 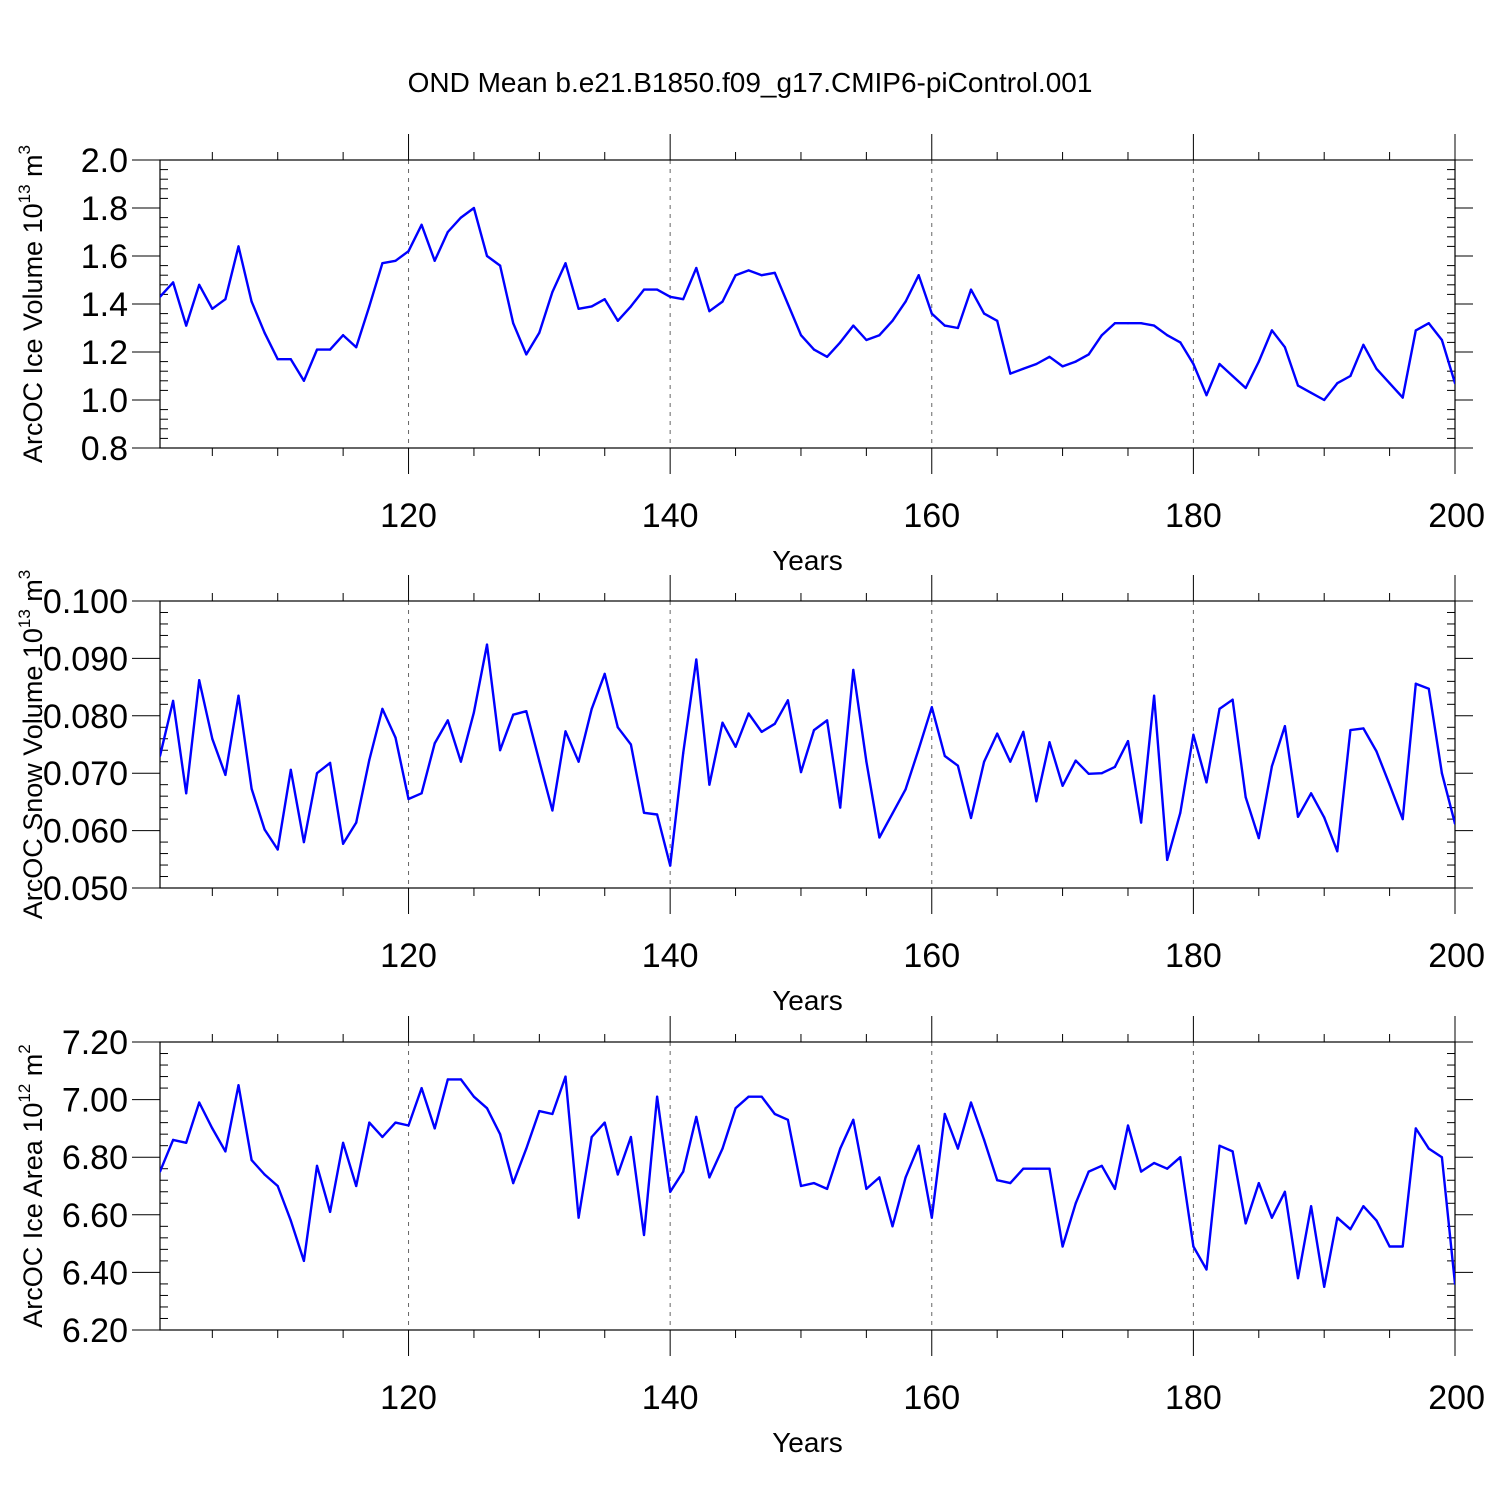 I want to click on y-tick-label: 0.8, so click(x=104, y=449).